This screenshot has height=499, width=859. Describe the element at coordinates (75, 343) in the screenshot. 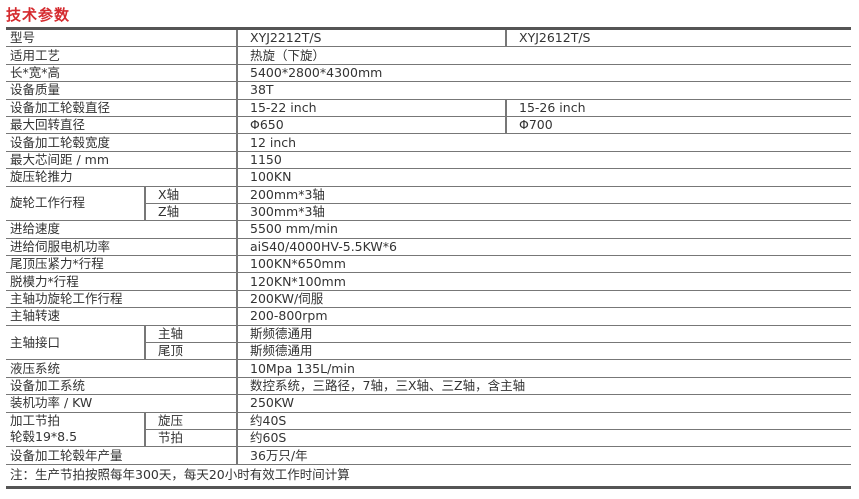

I see `group-label: 主轴接口` at that location.